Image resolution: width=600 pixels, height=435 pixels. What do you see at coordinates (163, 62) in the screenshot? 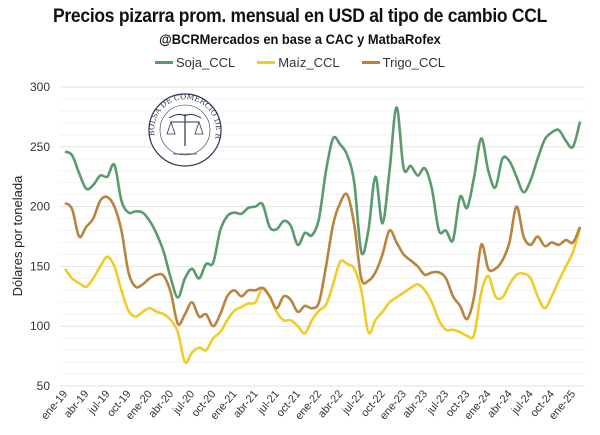
I see `legend-swatch-soja` at bounding box center [163, 62].